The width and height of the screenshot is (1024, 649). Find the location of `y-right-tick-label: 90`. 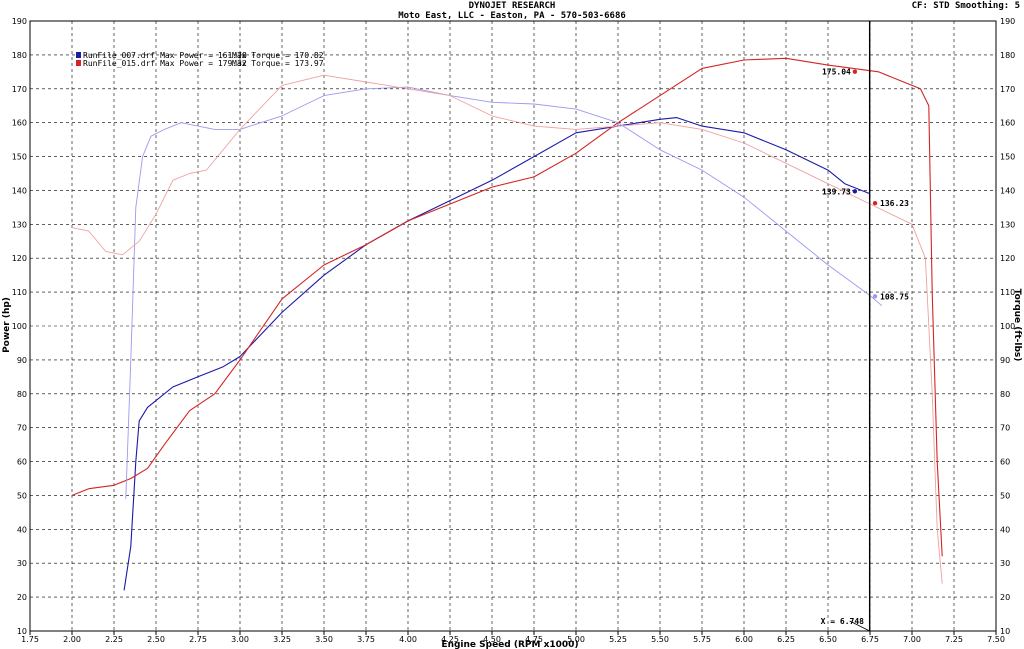

y-right-tick-label: 90 is located at coordinates (1005, 360).